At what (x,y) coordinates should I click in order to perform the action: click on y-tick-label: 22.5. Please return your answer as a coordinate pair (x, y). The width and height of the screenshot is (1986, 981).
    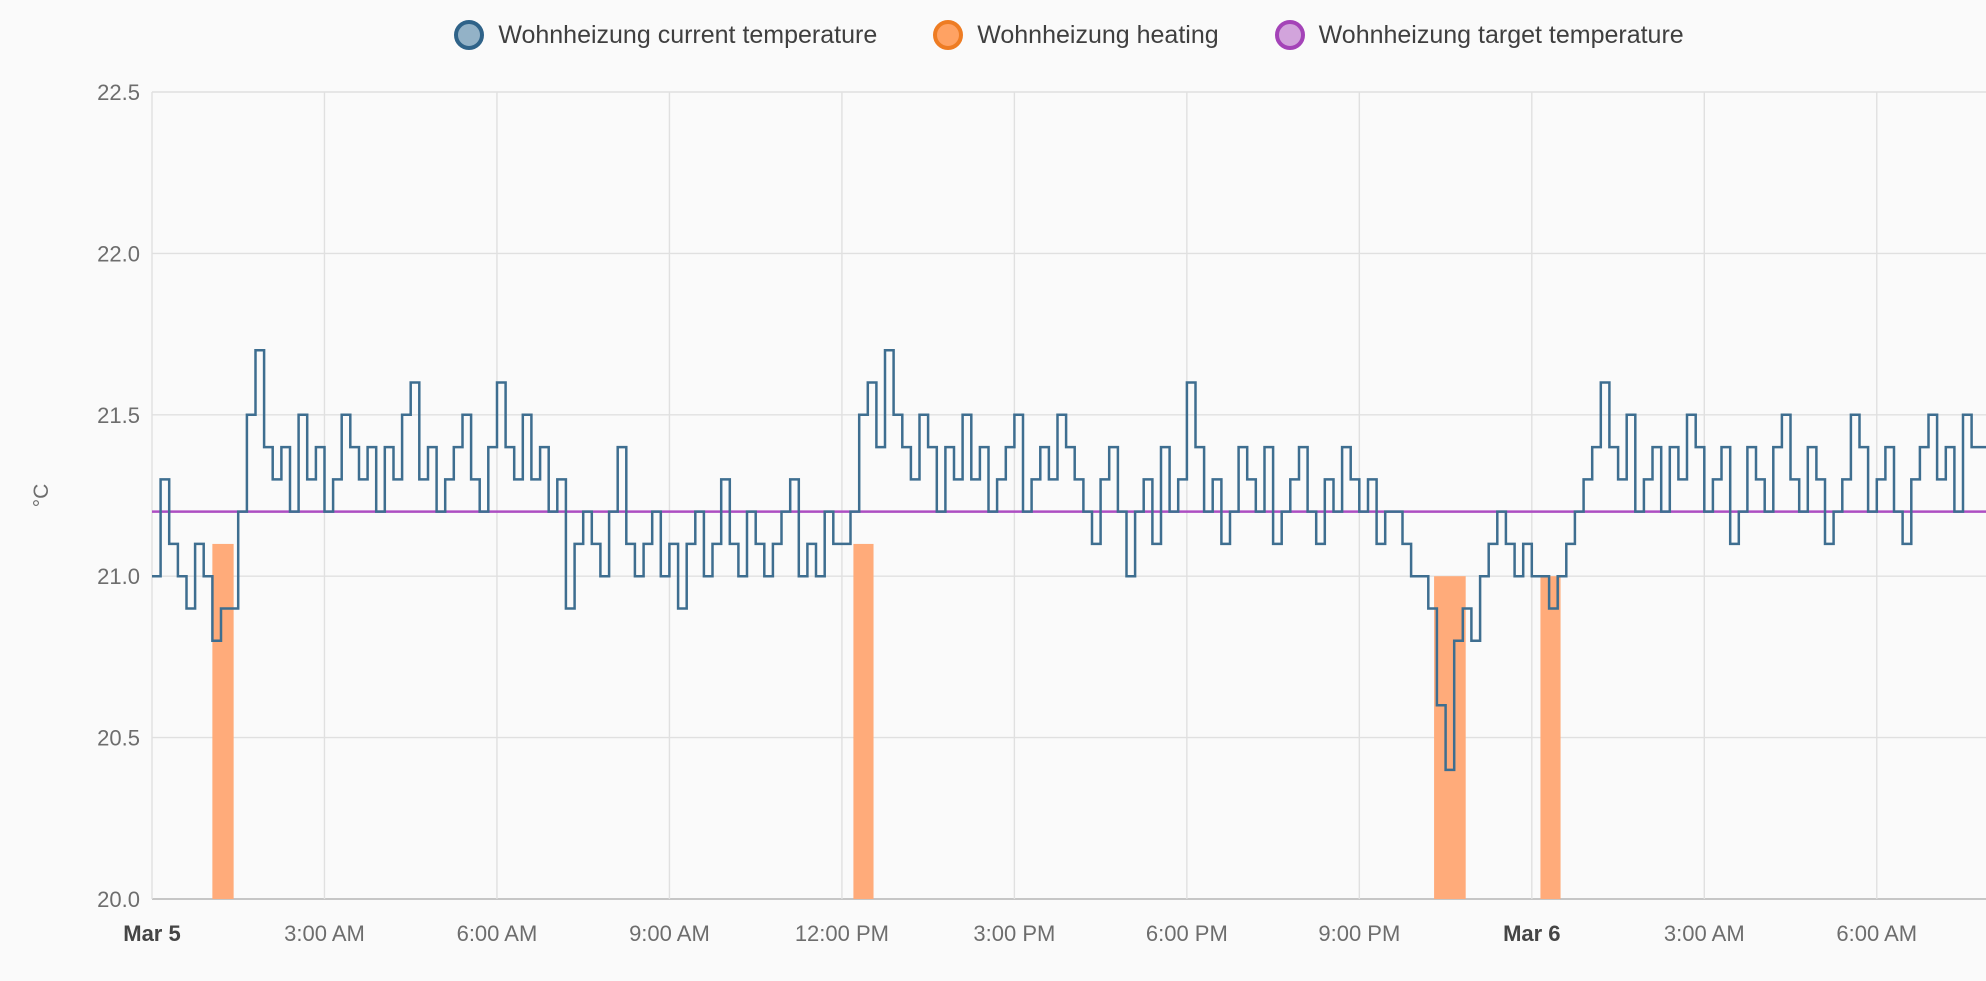
    Looking at the image, I should click on (118, 92).